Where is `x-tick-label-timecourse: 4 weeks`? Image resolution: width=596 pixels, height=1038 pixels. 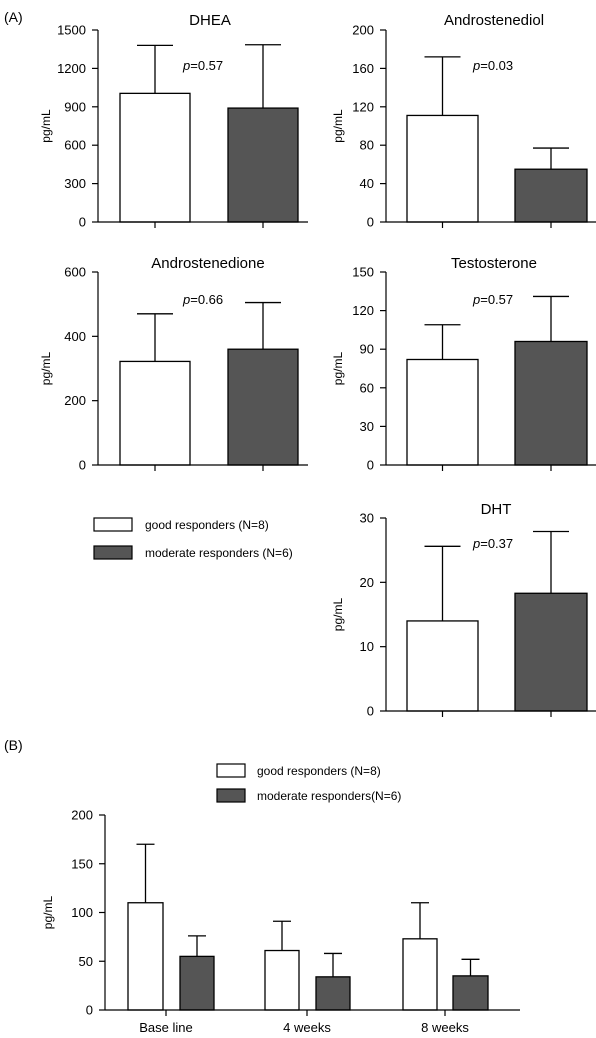 x-tick-label-timecourse: 4 weeks is located at coordinates (307, 1027).